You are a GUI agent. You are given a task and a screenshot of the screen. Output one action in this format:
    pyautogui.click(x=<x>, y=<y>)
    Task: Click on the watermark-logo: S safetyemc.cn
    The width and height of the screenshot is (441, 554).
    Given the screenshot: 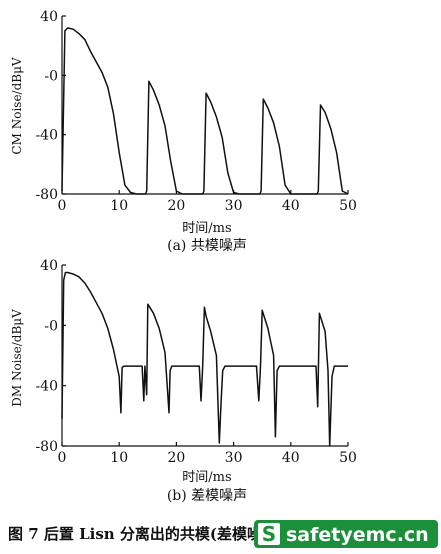 What is the action you would take?
    pyautogui.click(x=346, y=534)
    